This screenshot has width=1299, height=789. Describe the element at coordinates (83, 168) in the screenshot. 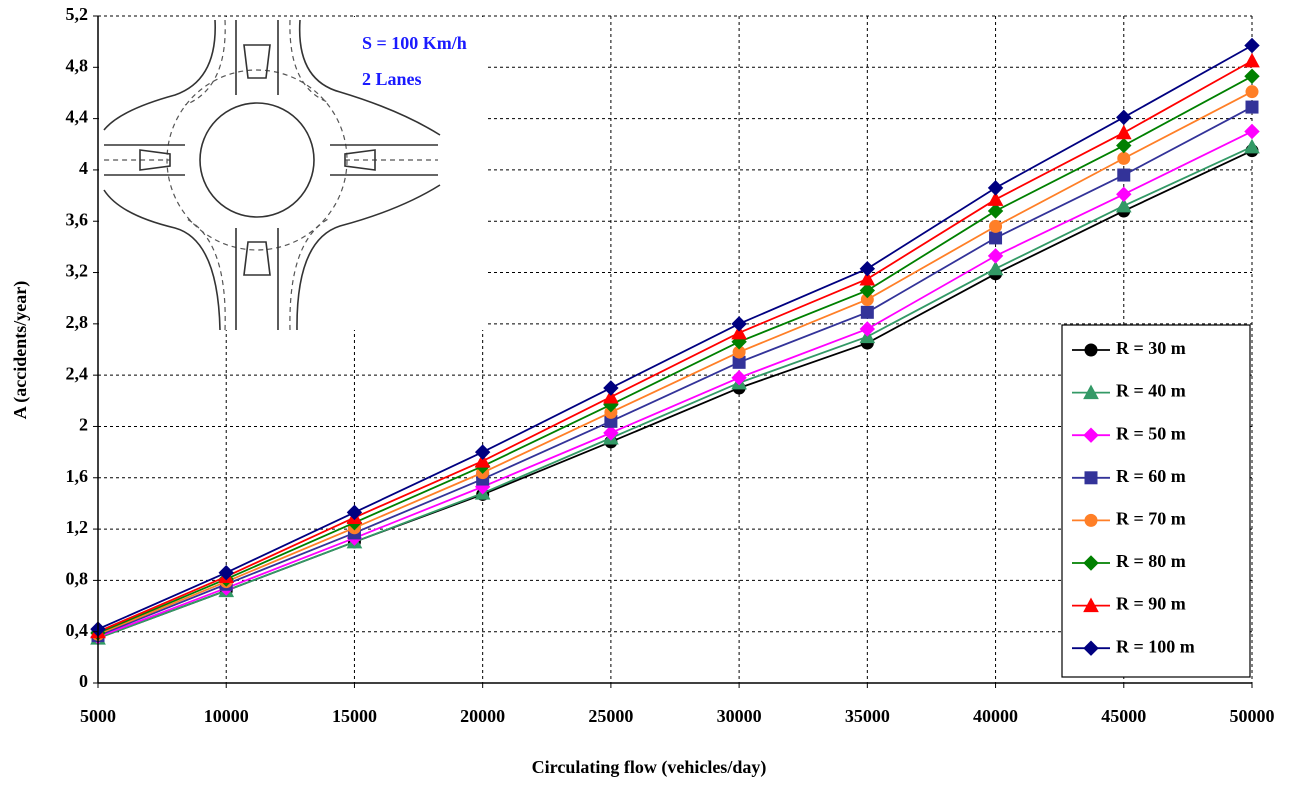

I see `y-tick-label: 4` at that location.